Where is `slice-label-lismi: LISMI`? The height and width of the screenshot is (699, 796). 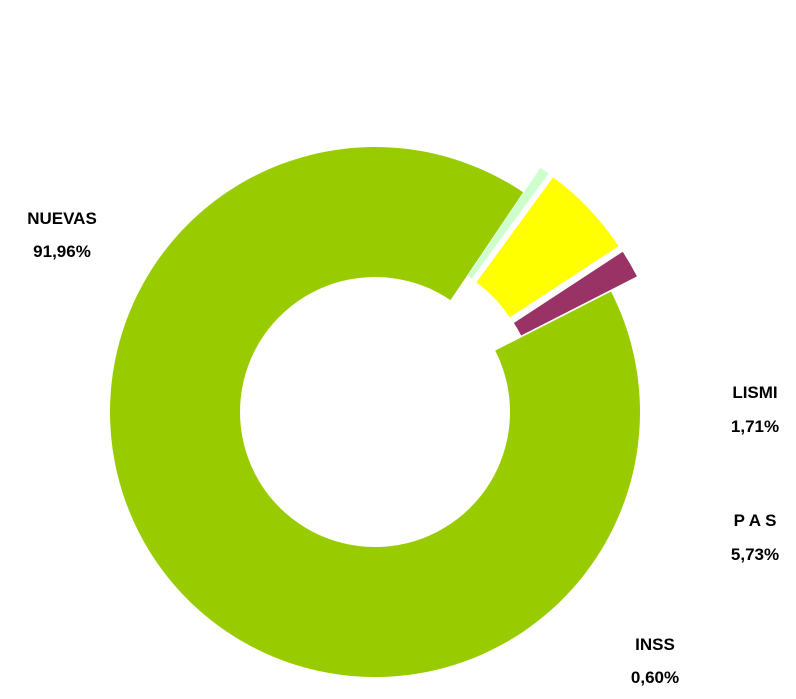
slice-label-lismi: LISMI is located at coordinates (754, 392).